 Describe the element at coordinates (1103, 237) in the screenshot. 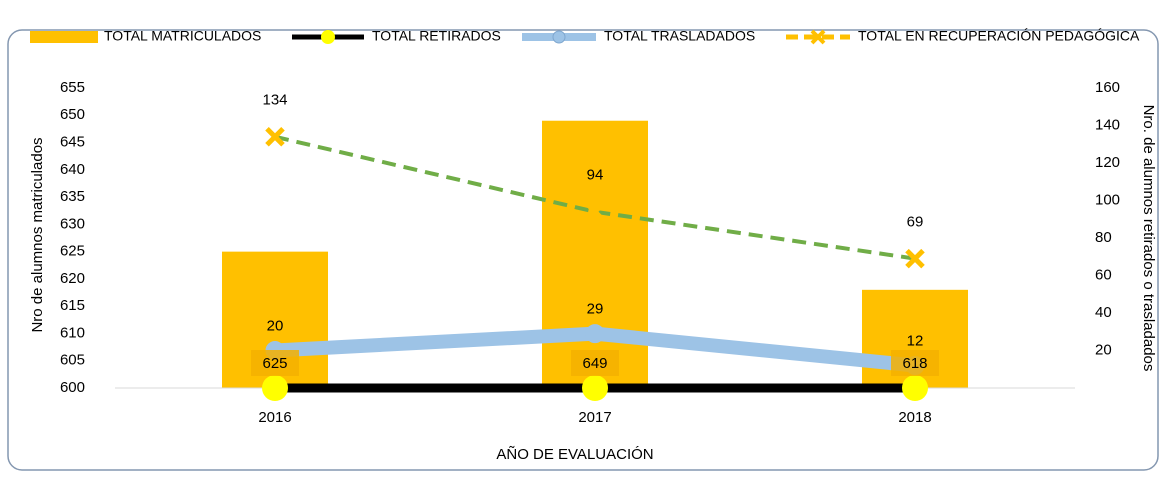

I see `y2-tick-label: 80` at that location.